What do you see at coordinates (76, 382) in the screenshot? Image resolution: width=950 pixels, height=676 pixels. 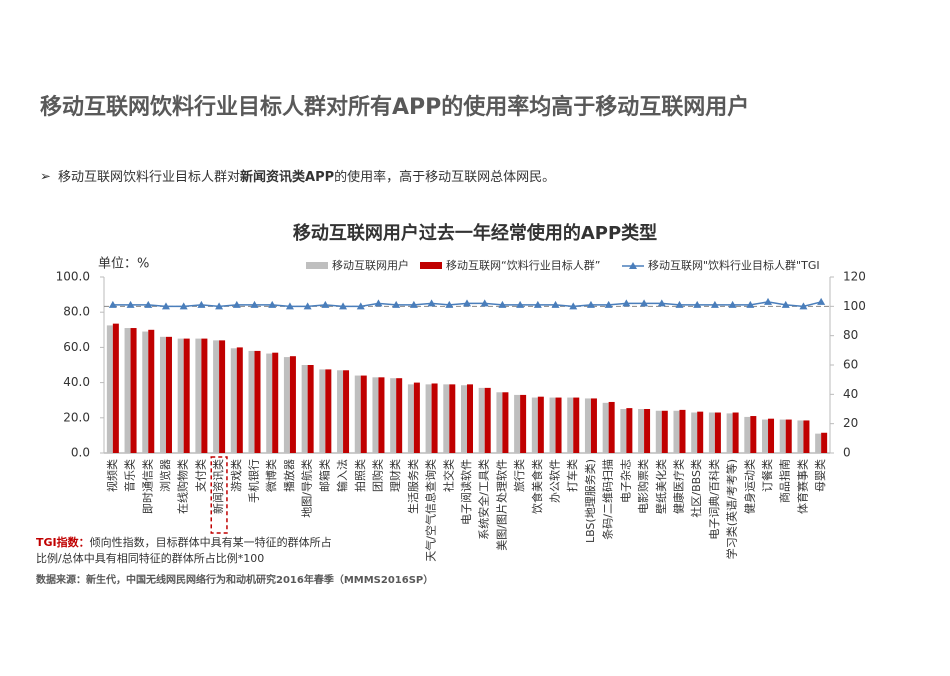 I see `y-tick-label: 40.0` at bounding box center [76, 382].